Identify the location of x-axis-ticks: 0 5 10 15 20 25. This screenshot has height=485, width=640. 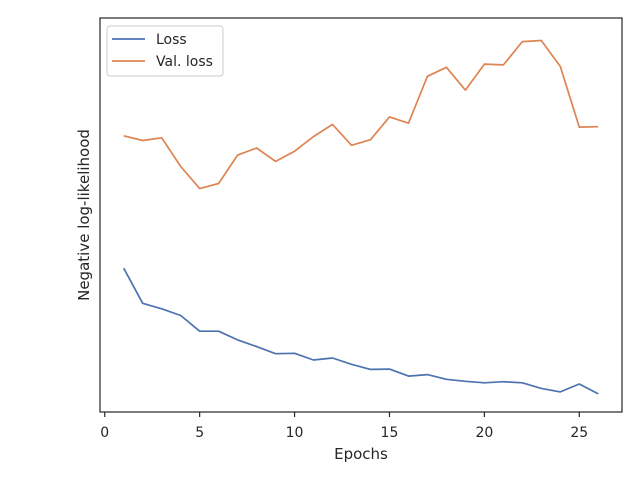
(344, 426).